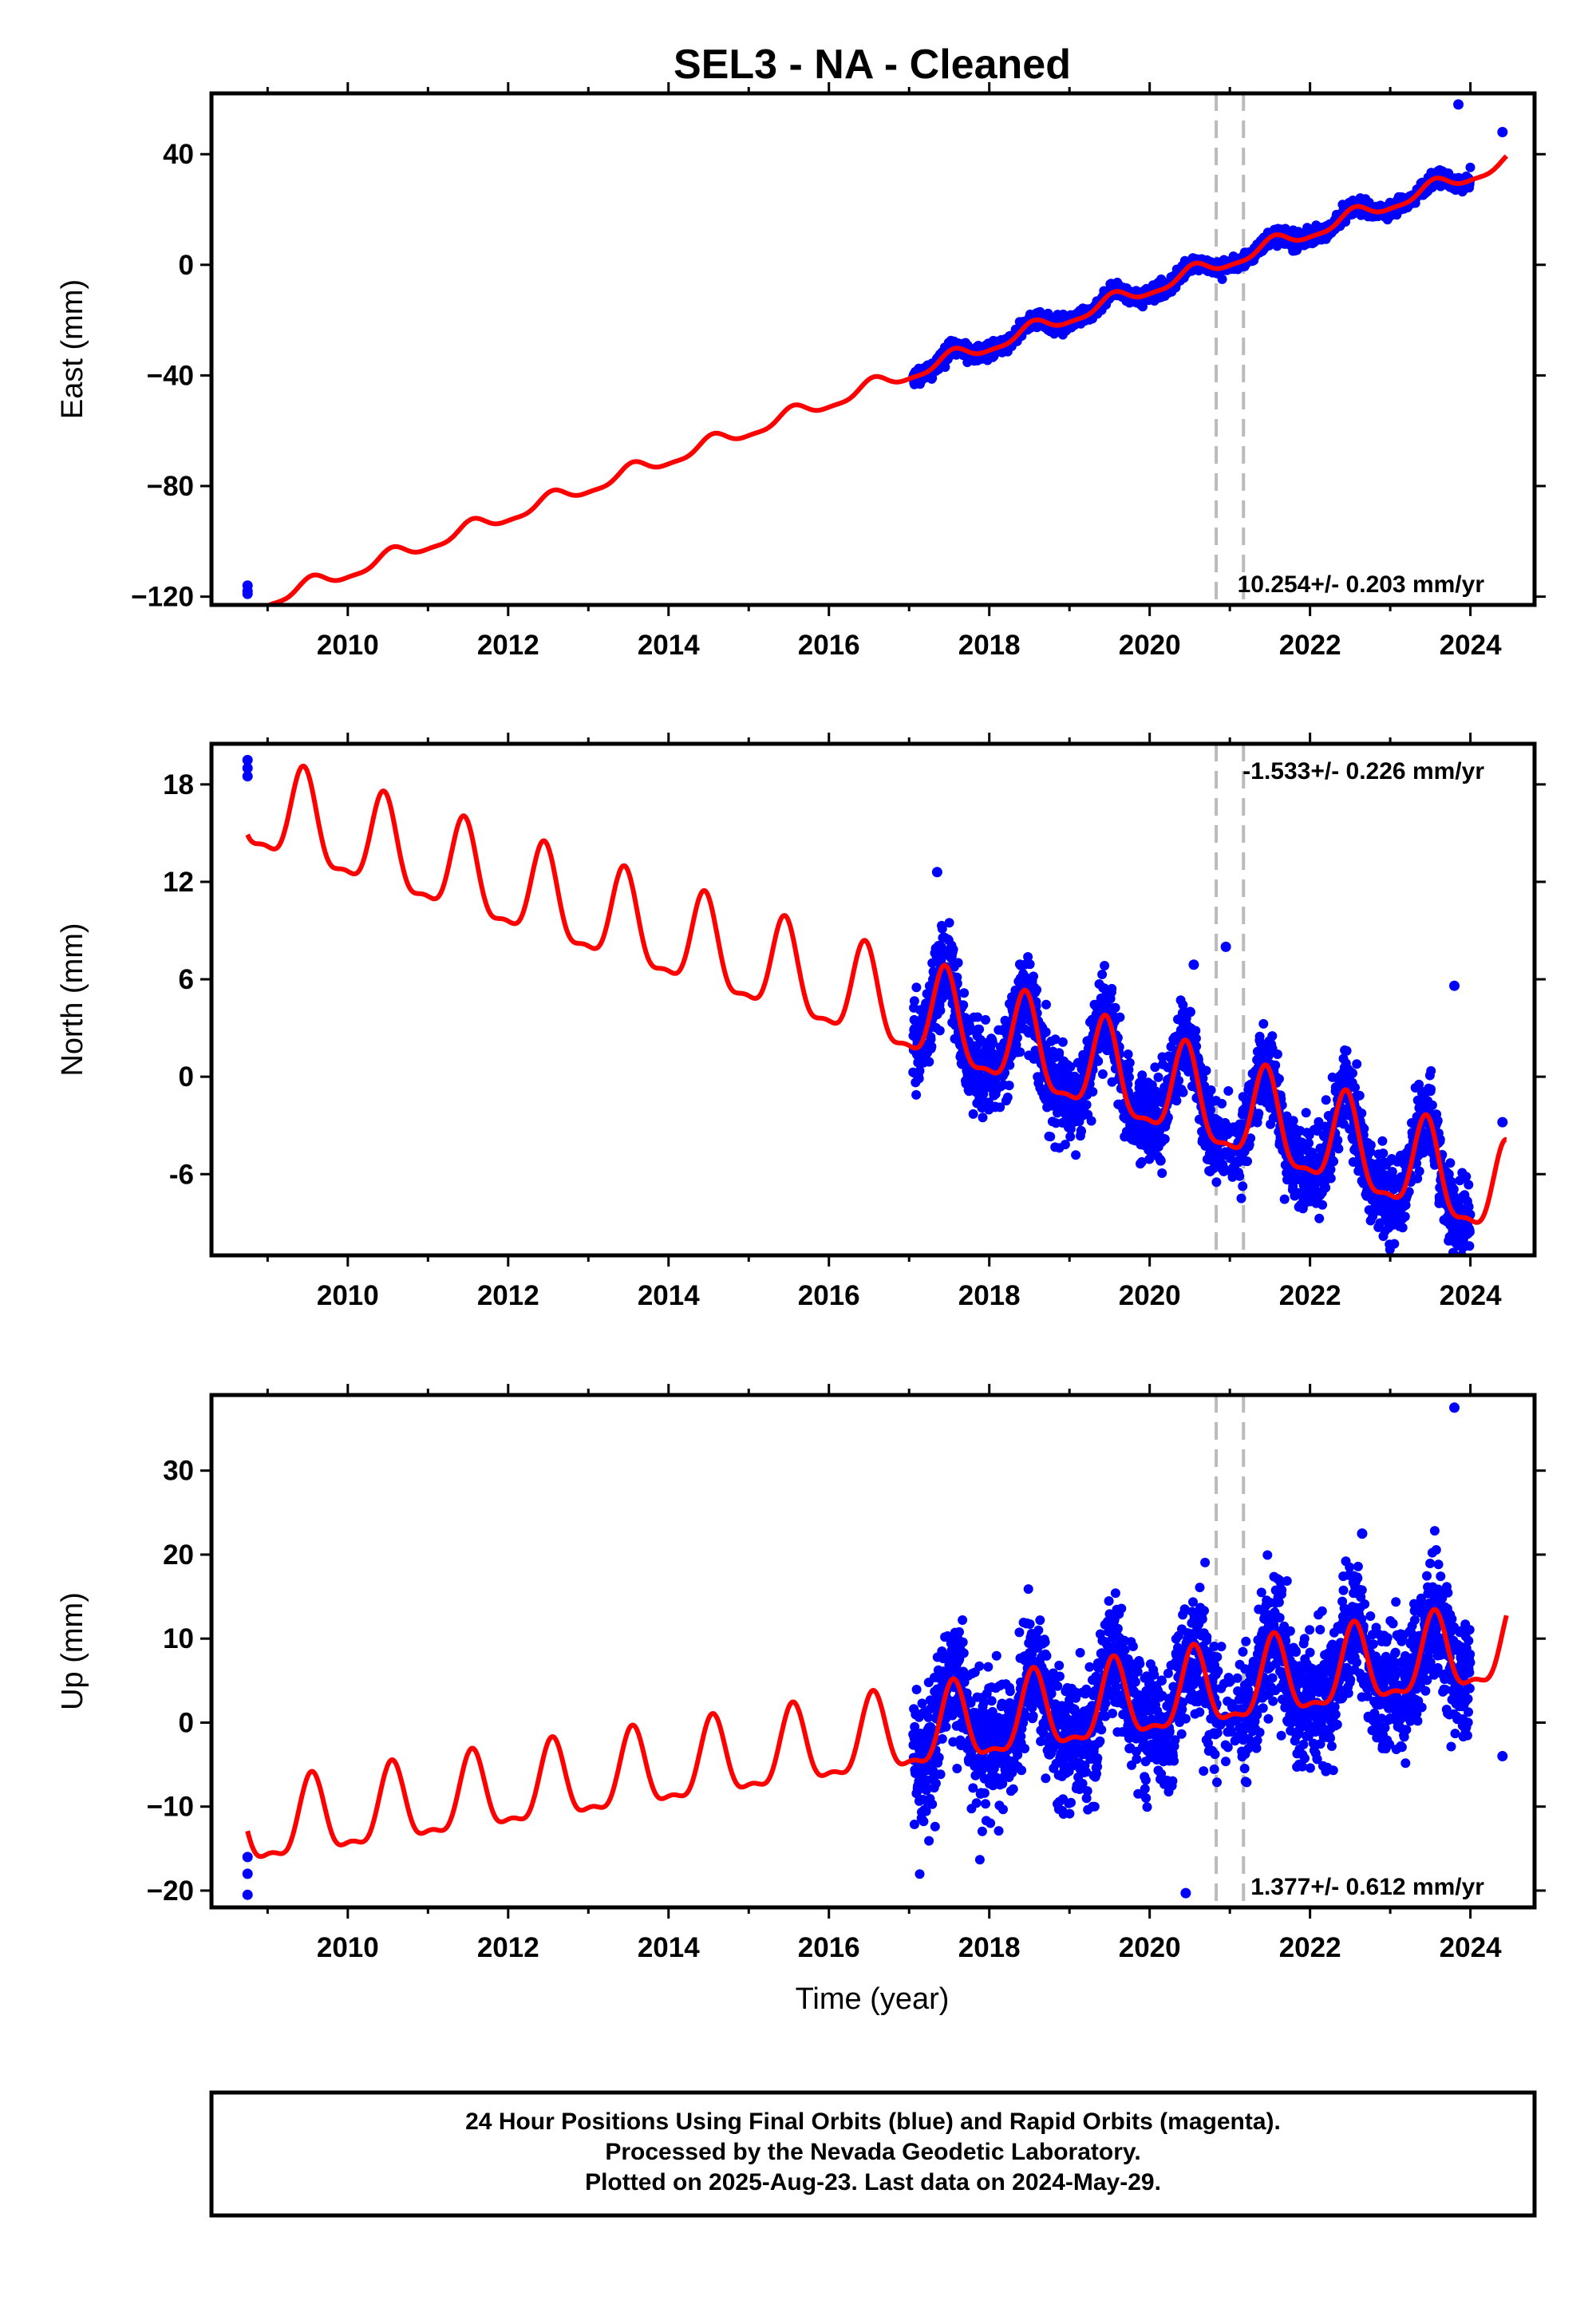 The height and width of the screenshot is (2316, 1596). What do you see at coordinates (186, 265) in the screenshot?
I see `y-tick-label: 0` at bounding box center [186, 265].